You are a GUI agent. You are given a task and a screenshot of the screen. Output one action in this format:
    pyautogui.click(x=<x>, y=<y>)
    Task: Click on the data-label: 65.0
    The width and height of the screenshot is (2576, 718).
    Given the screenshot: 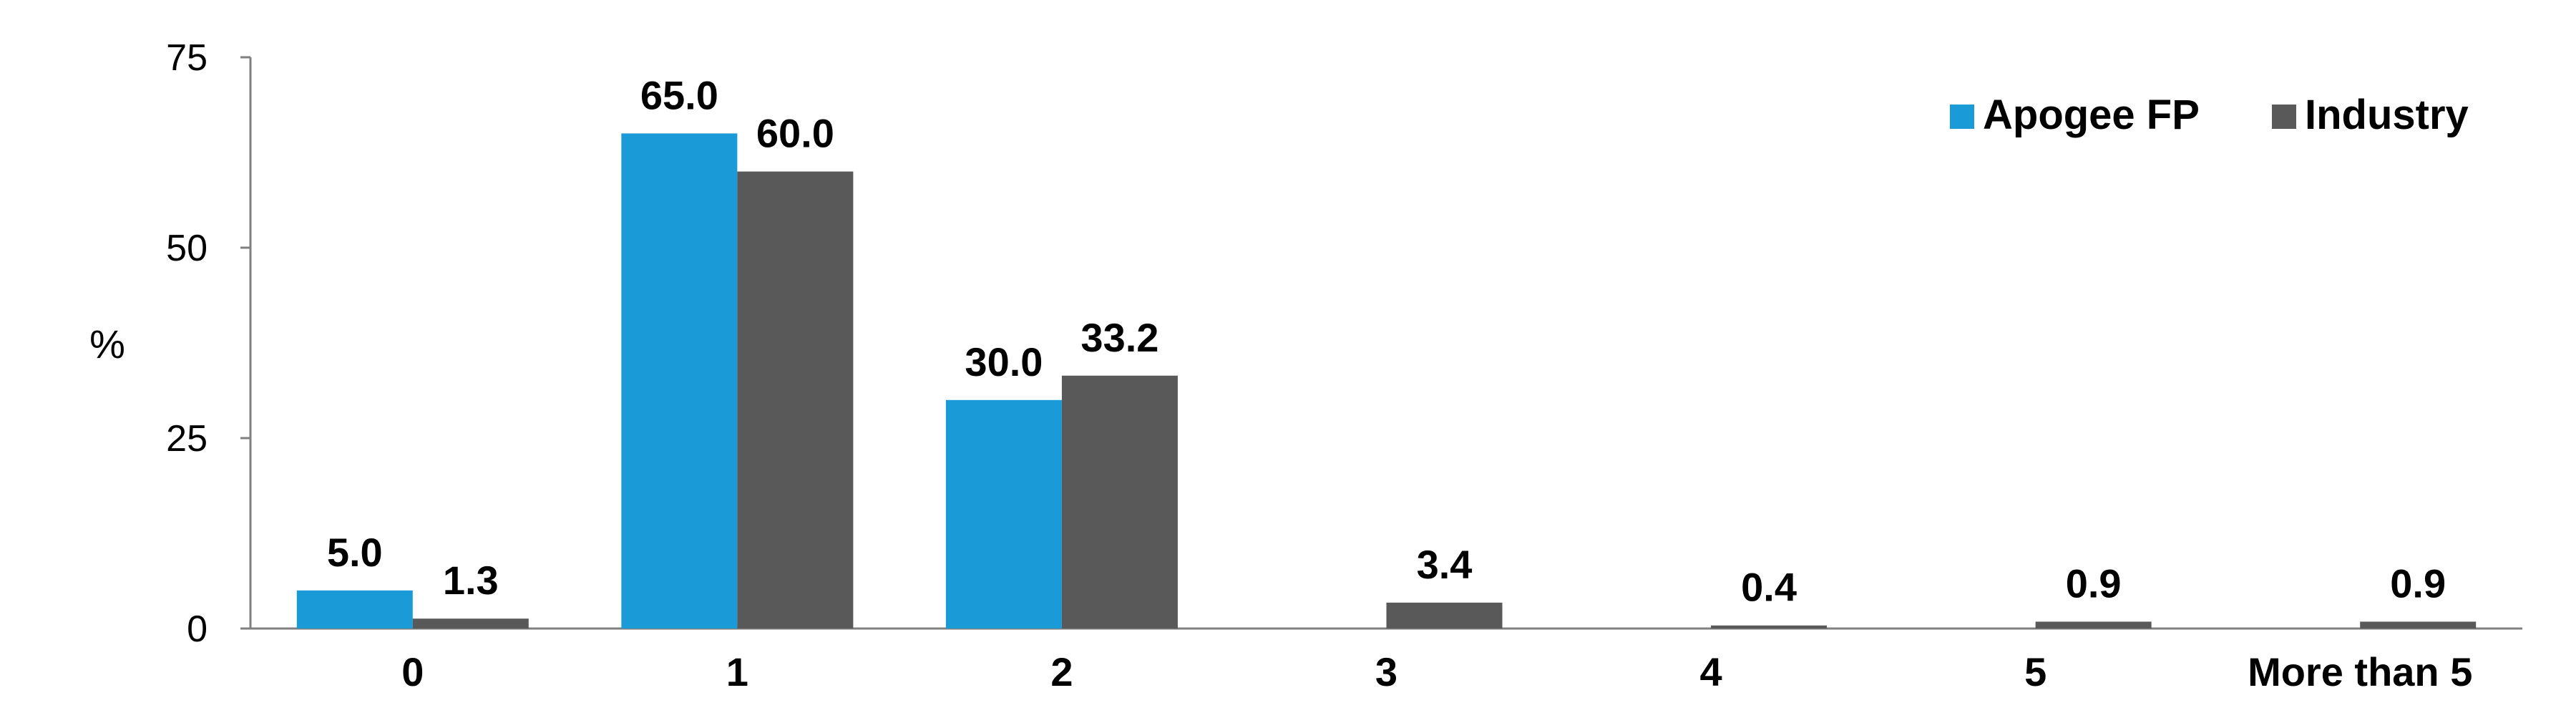 What is the action you would take?
    pyautogui.click(x=679, y=94)
    